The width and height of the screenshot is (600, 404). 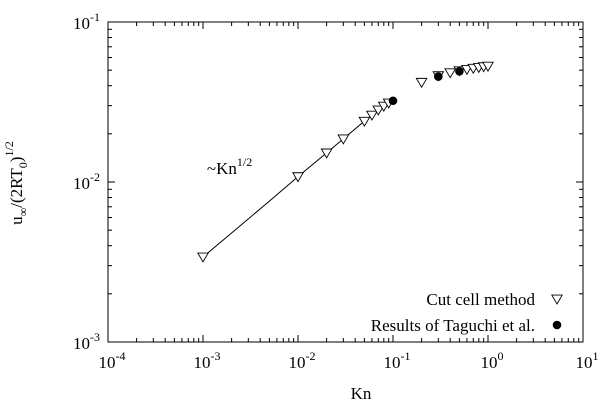 I want to click on legend-label: Cut cell method, so click(x=480, y=299).